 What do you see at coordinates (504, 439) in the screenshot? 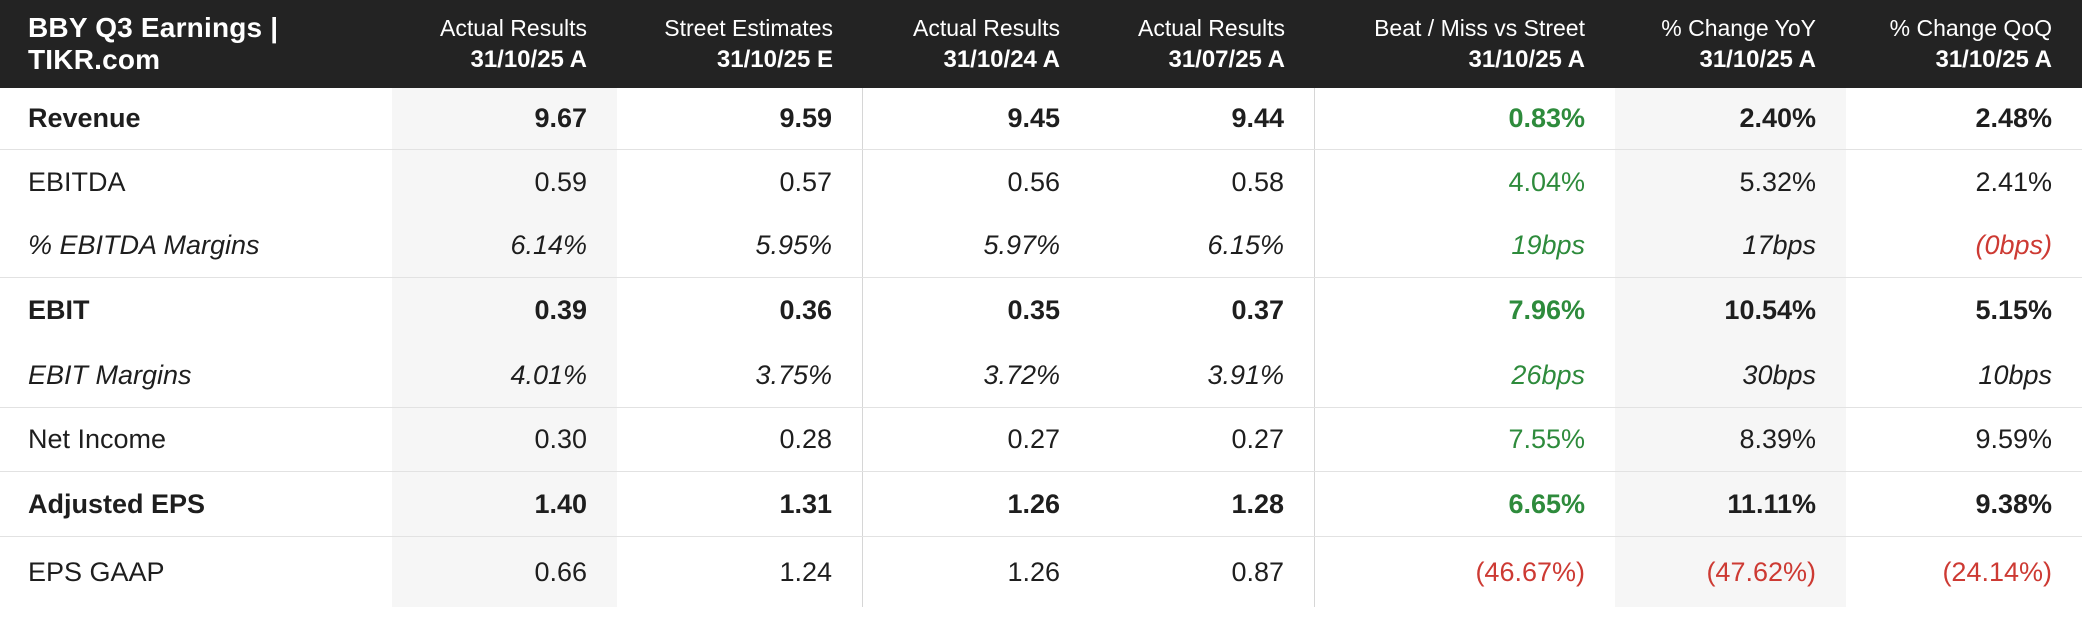
I see `cell-actual-1: 0.30` at bounding box center [504, 439].